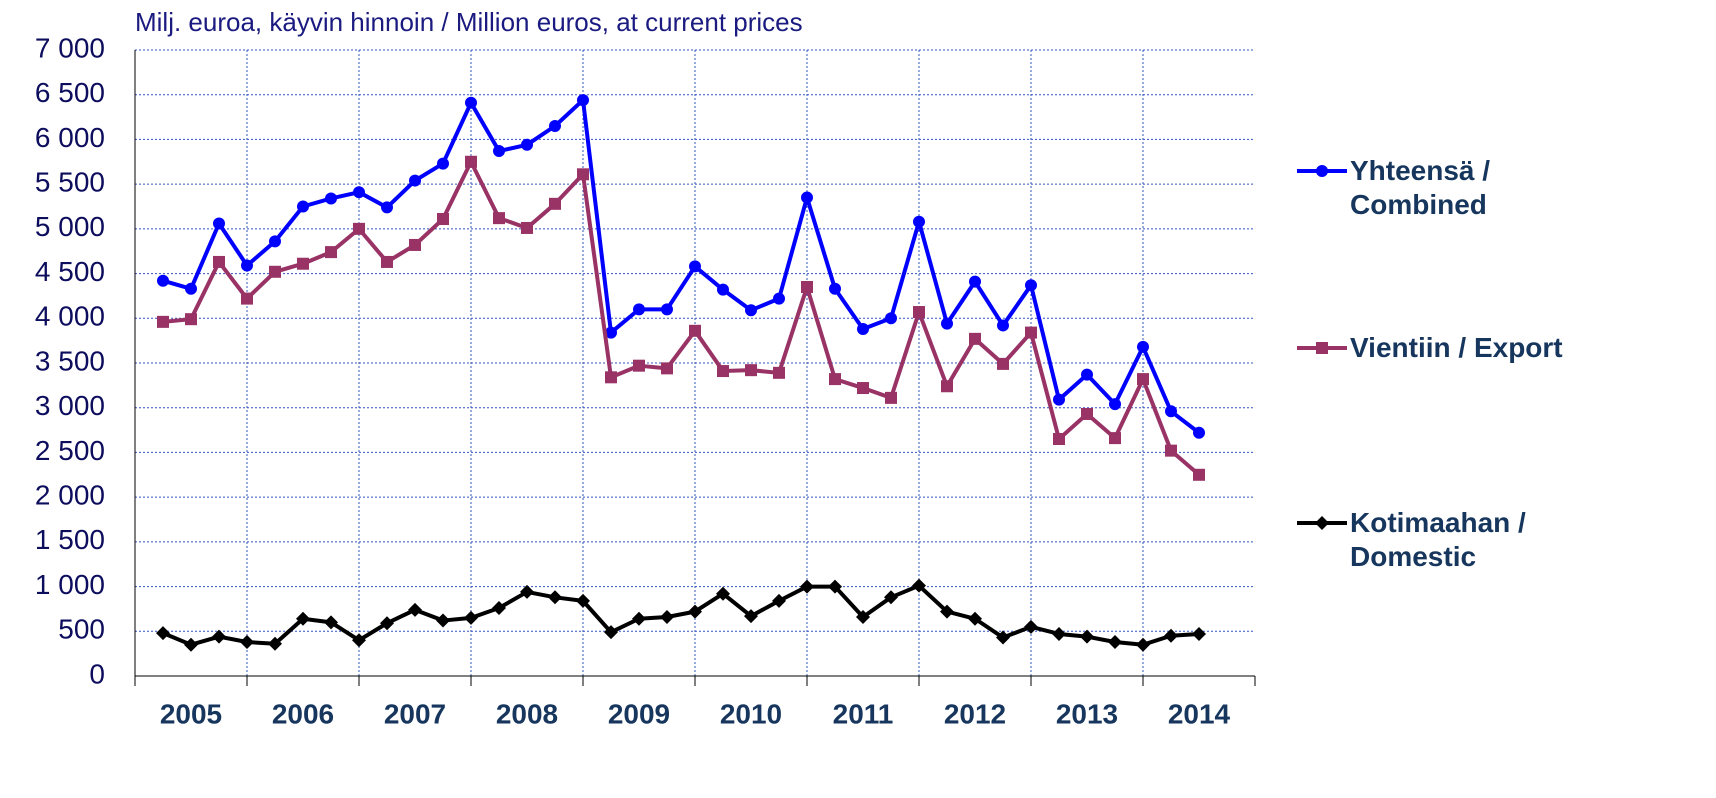  What do you see at coordinates (863, 713) in the screenshot?
I see `x-tick-label: 2011` at bounding box center [863, 713].